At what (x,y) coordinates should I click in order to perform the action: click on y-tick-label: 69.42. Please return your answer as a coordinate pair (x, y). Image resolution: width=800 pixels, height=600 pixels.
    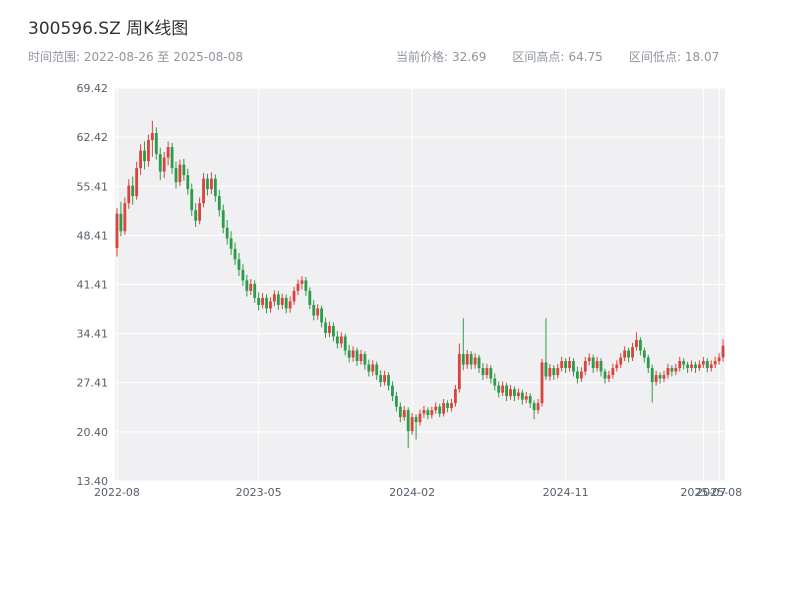
    Looking at the image, I should click on (93, 88).